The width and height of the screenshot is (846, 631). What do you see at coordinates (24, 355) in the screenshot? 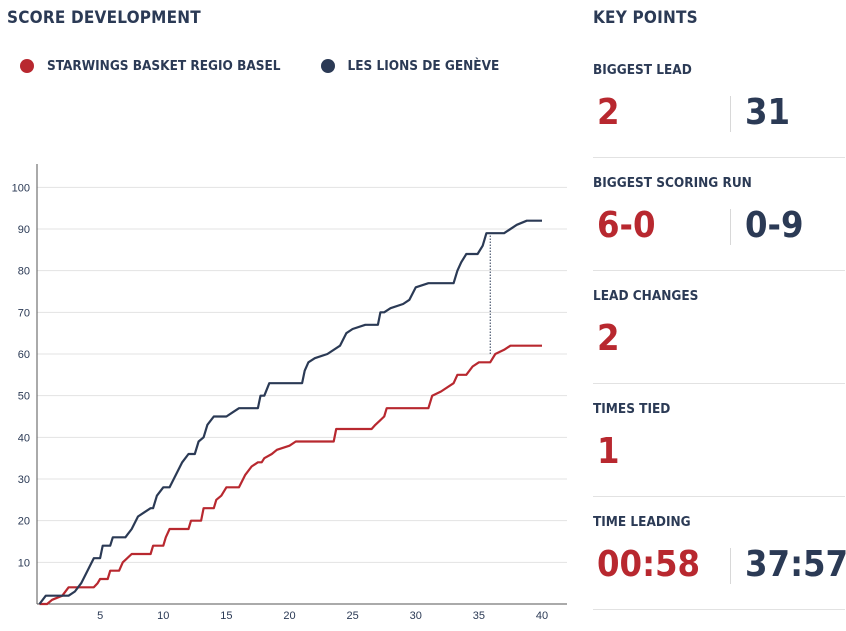
I see `y-tick-label: 60` at bounding box center [24, 355].